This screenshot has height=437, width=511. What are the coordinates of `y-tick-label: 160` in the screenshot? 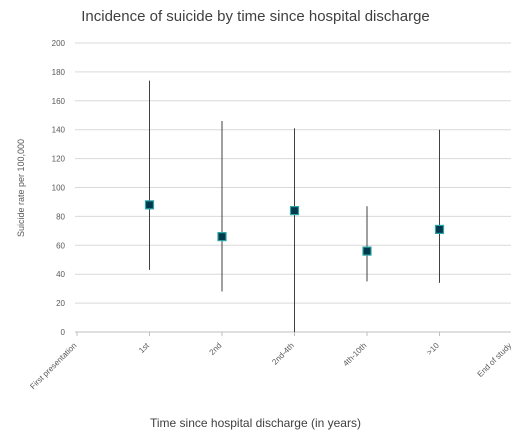 It's located at (59, 101).